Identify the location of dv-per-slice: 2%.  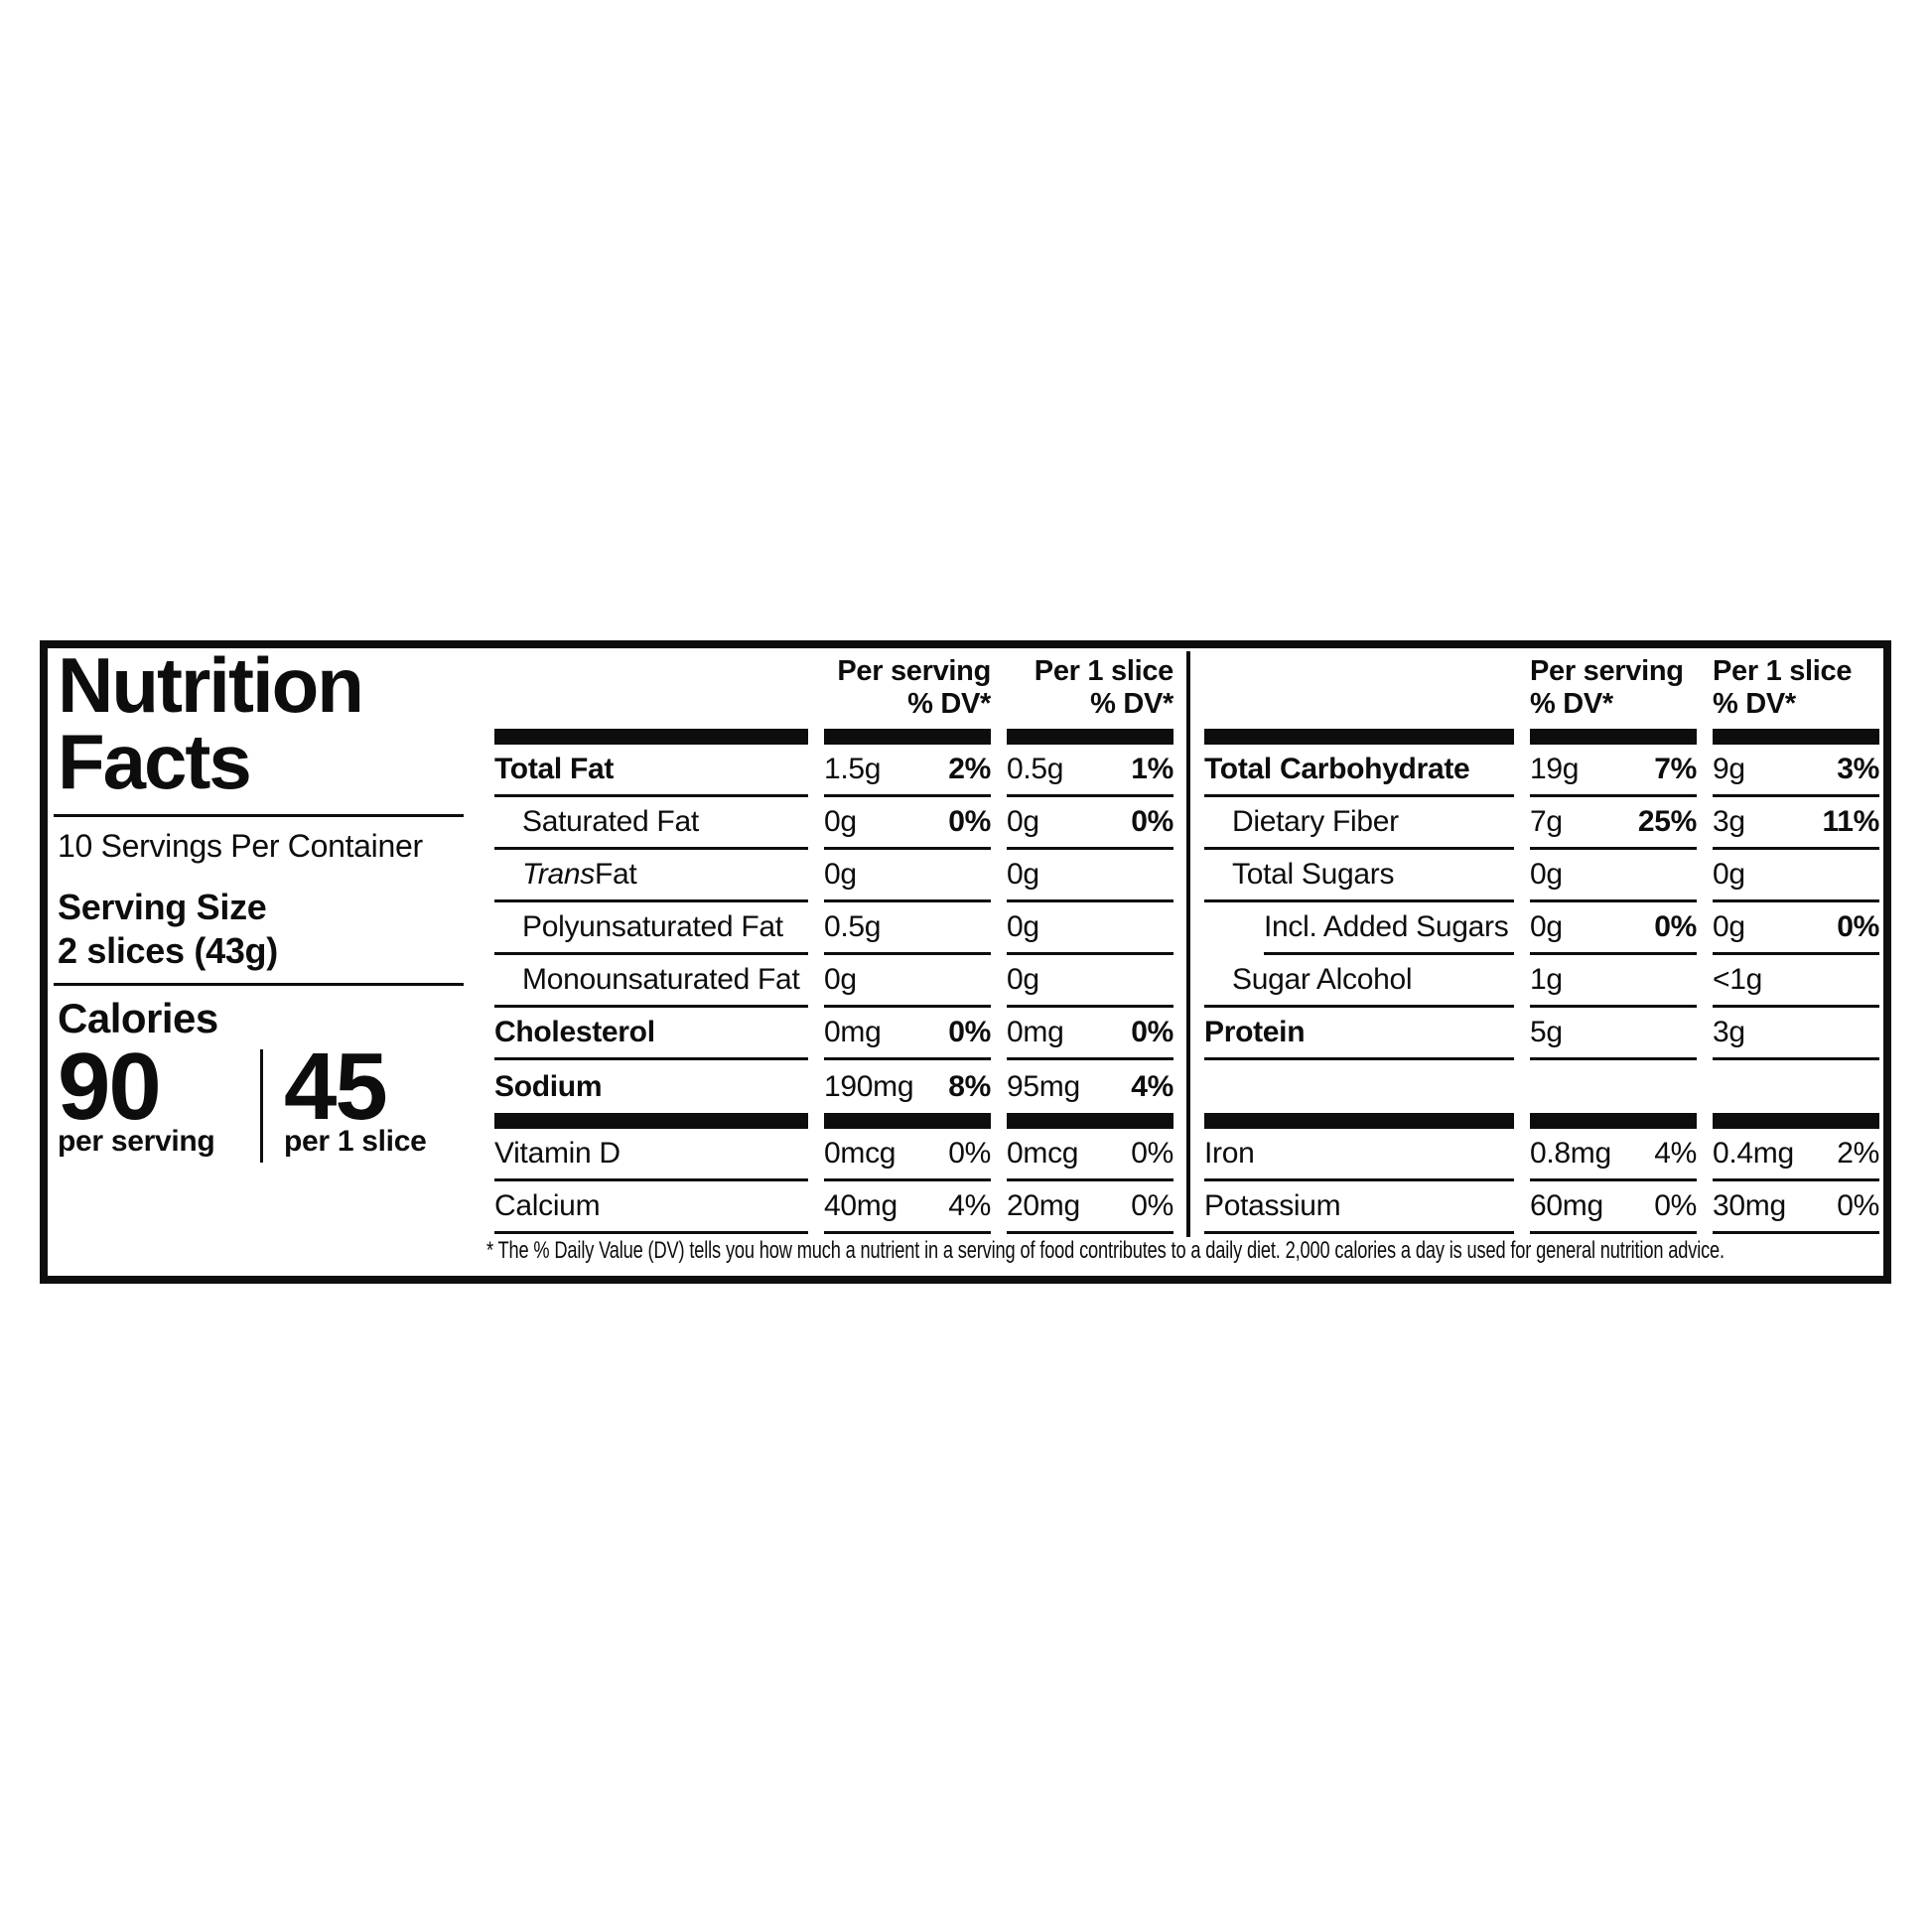
(1858, 1154).